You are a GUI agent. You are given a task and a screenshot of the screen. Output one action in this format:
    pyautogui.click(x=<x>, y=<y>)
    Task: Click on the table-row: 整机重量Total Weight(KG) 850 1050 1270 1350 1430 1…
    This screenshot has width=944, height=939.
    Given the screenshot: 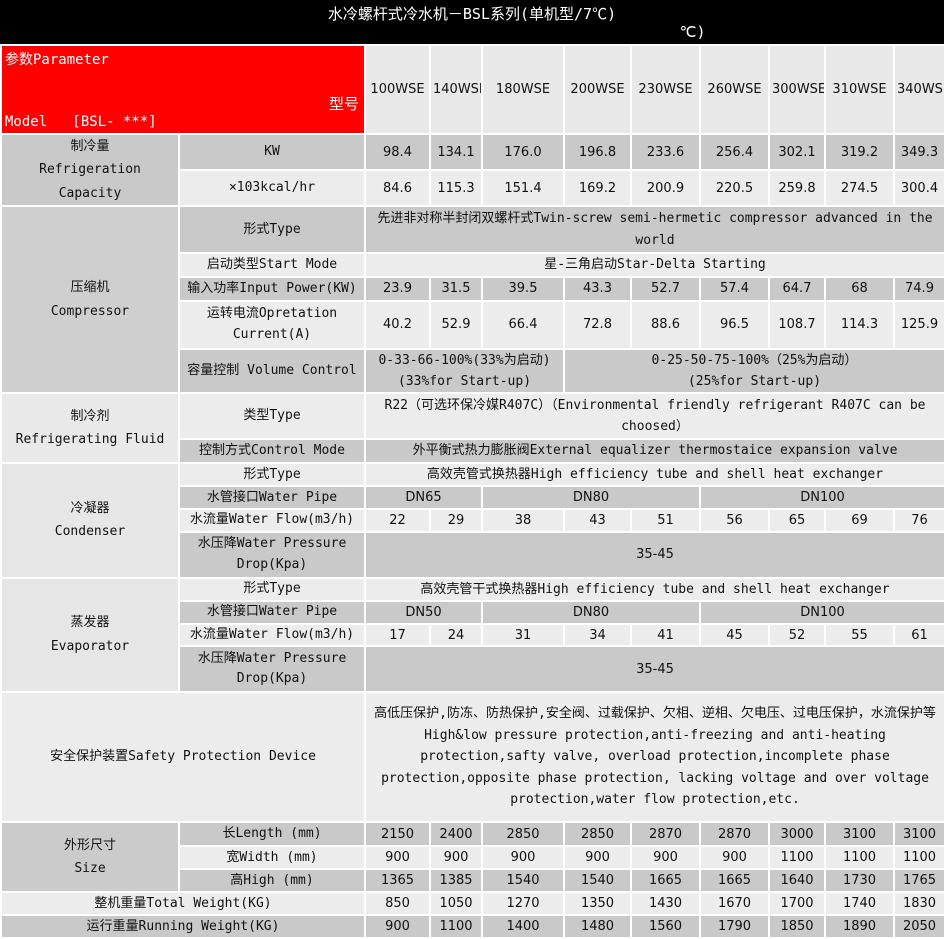 What is the action you would take?
    pyautogui.click(x=472, y=904)
    